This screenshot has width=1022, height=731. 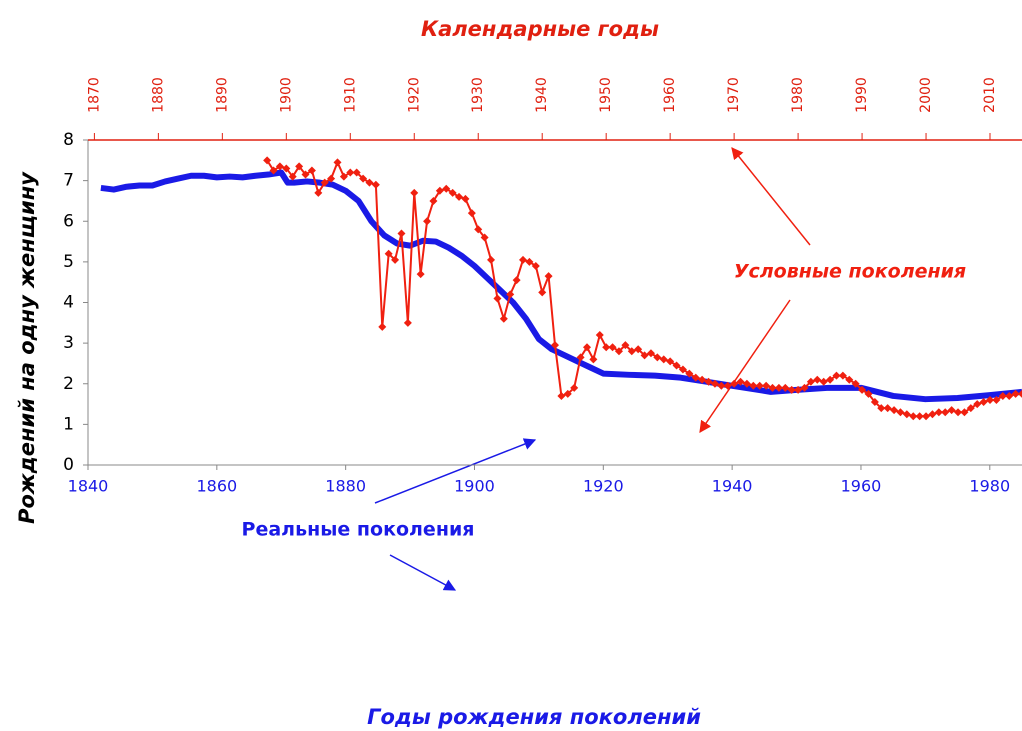 I want to click on x2-tick-label: 1910, so click(x=350, y=95).